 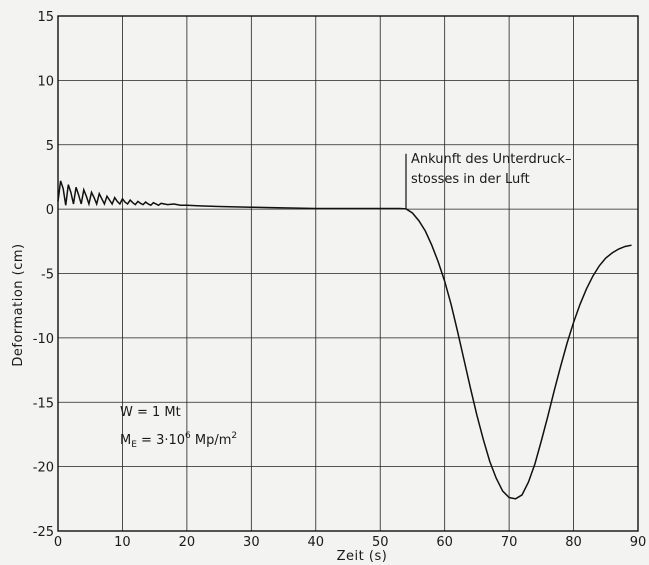 What do you see at coordinates (316, 542) in the screenshot?
I see `x-tick-label: 40` at bounding box center [316, 542].